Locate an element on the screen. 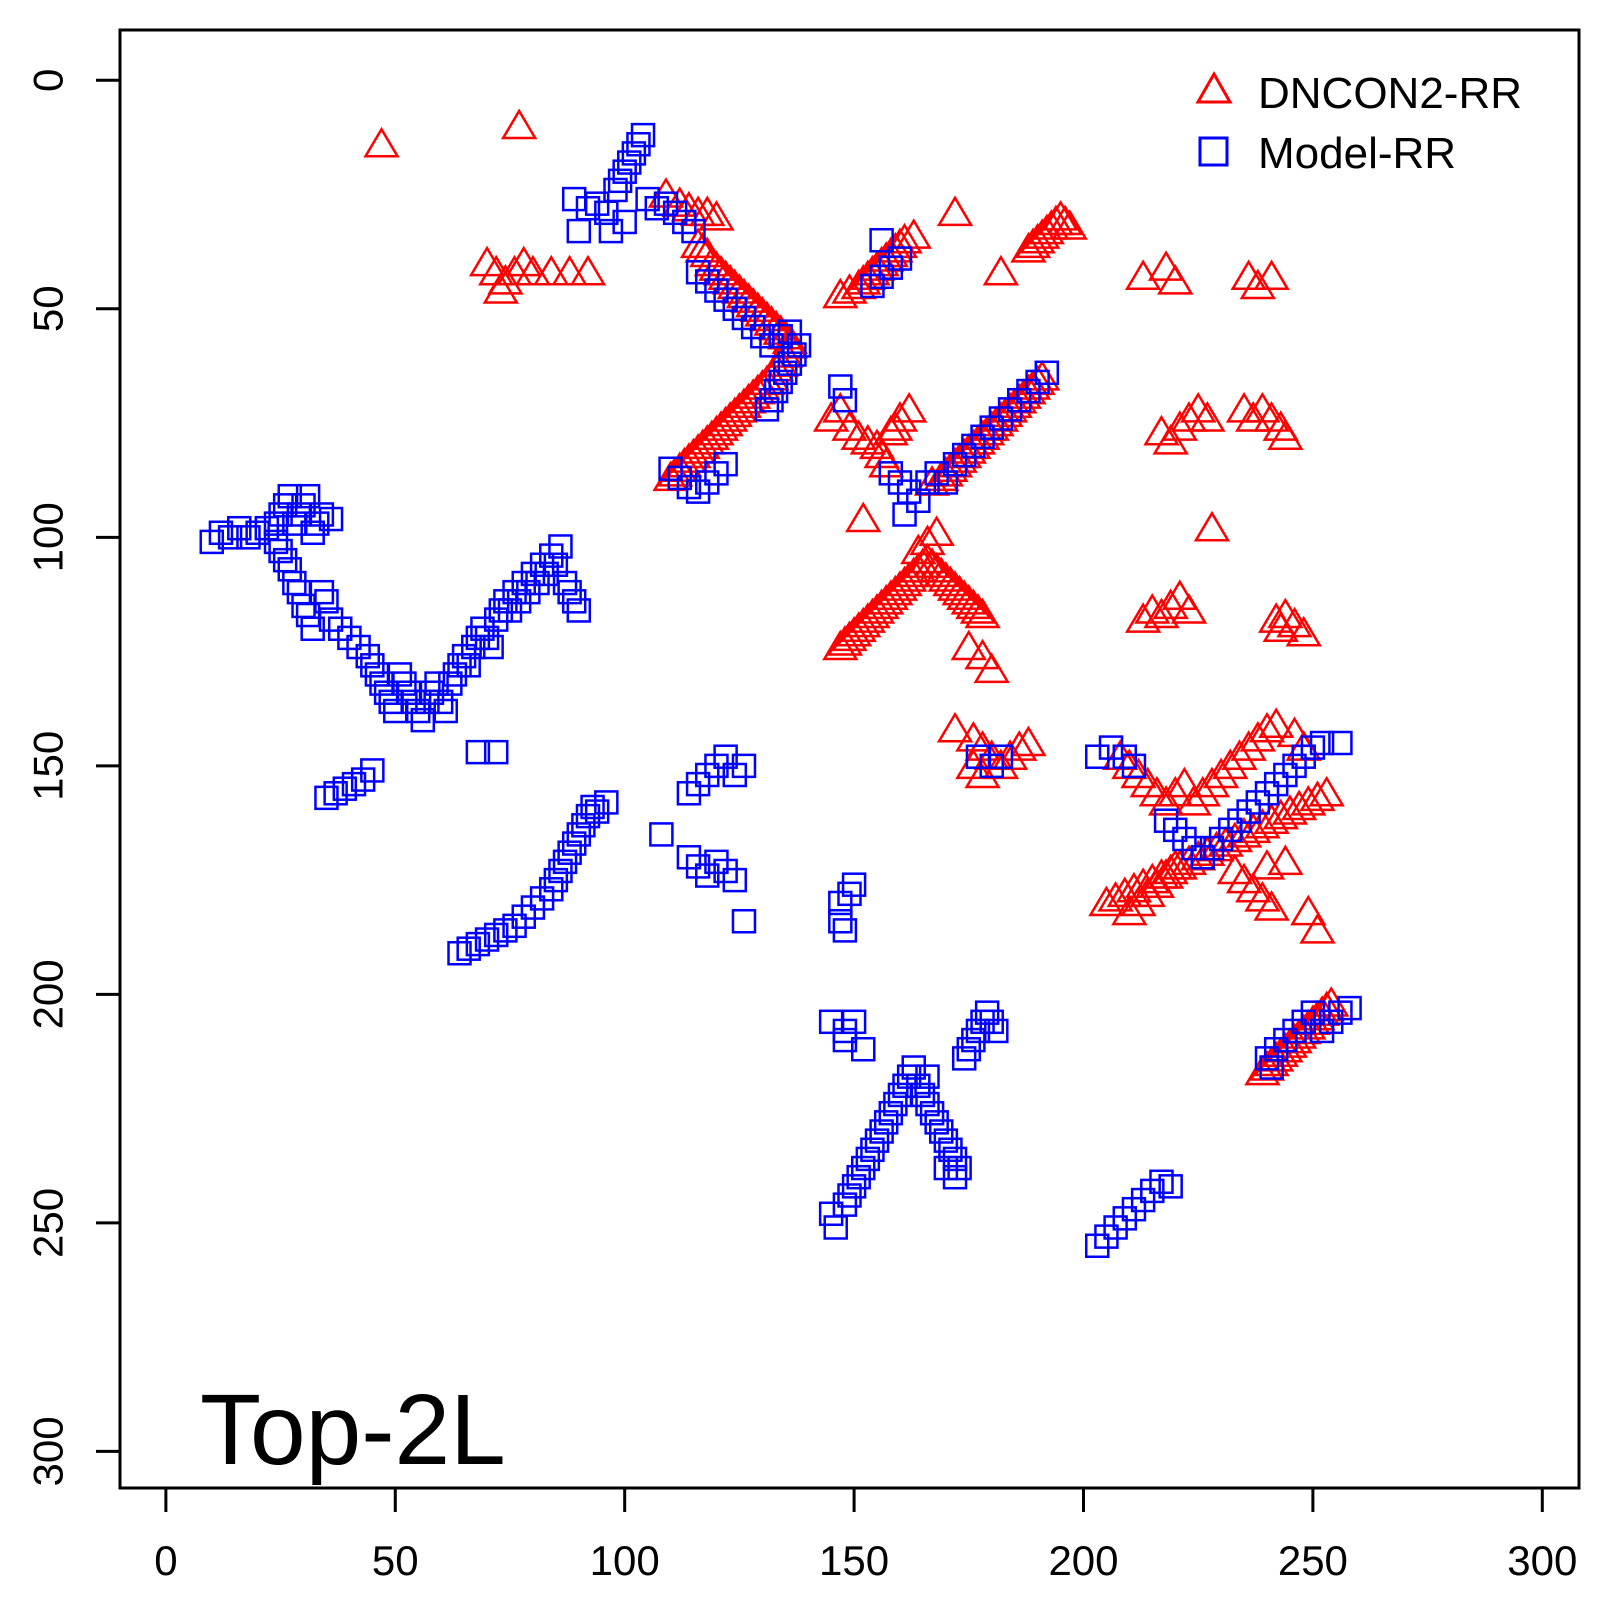  x-tick-label: 50 is located at coordinates (395, 1560).